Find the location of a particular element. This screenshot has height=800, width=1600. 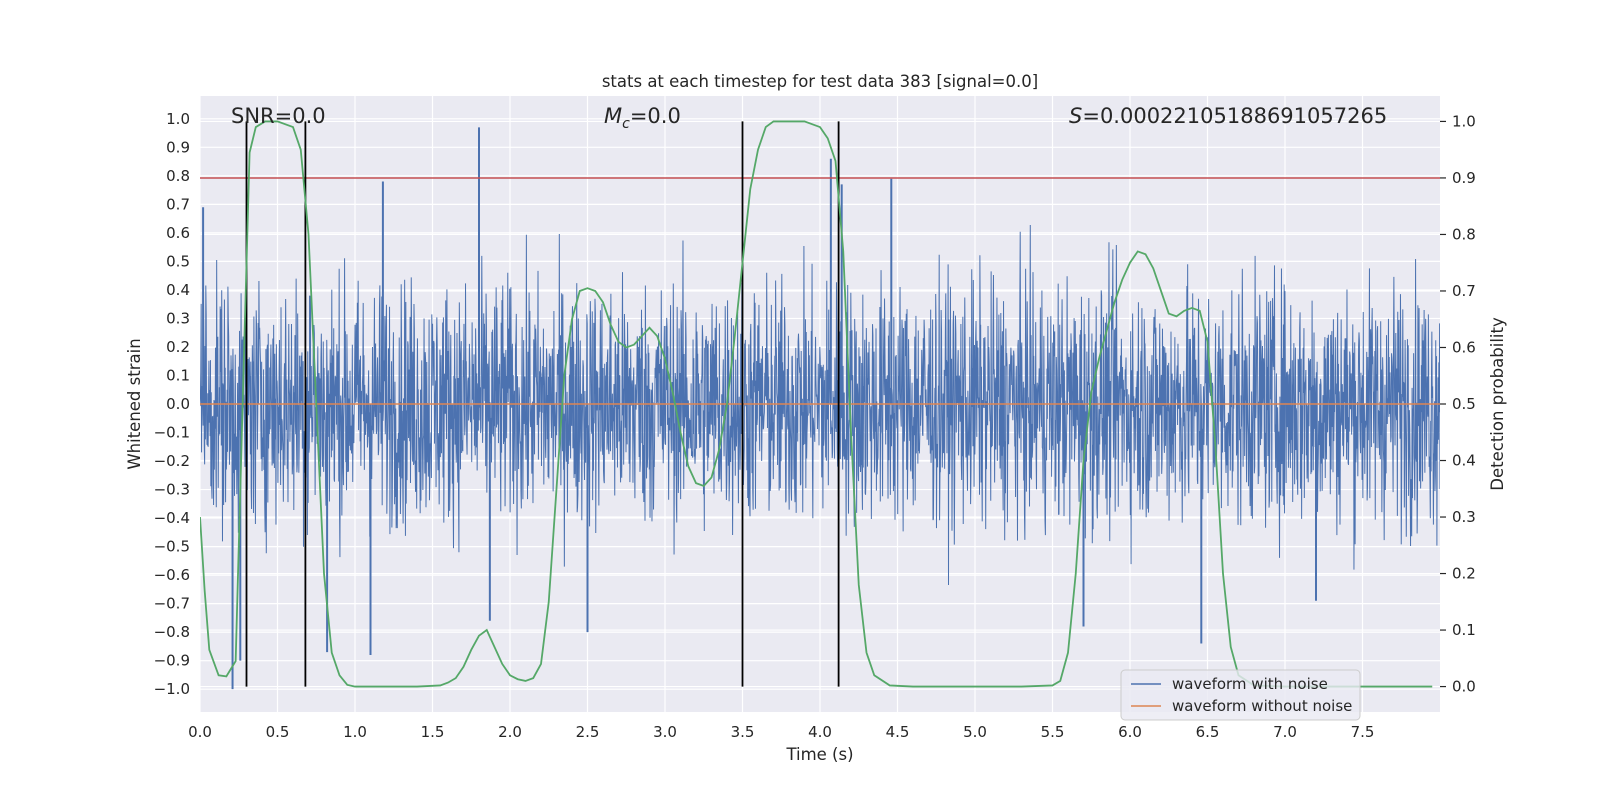

y-axis-label: Whitened strain is located at coordinates (134, 403).